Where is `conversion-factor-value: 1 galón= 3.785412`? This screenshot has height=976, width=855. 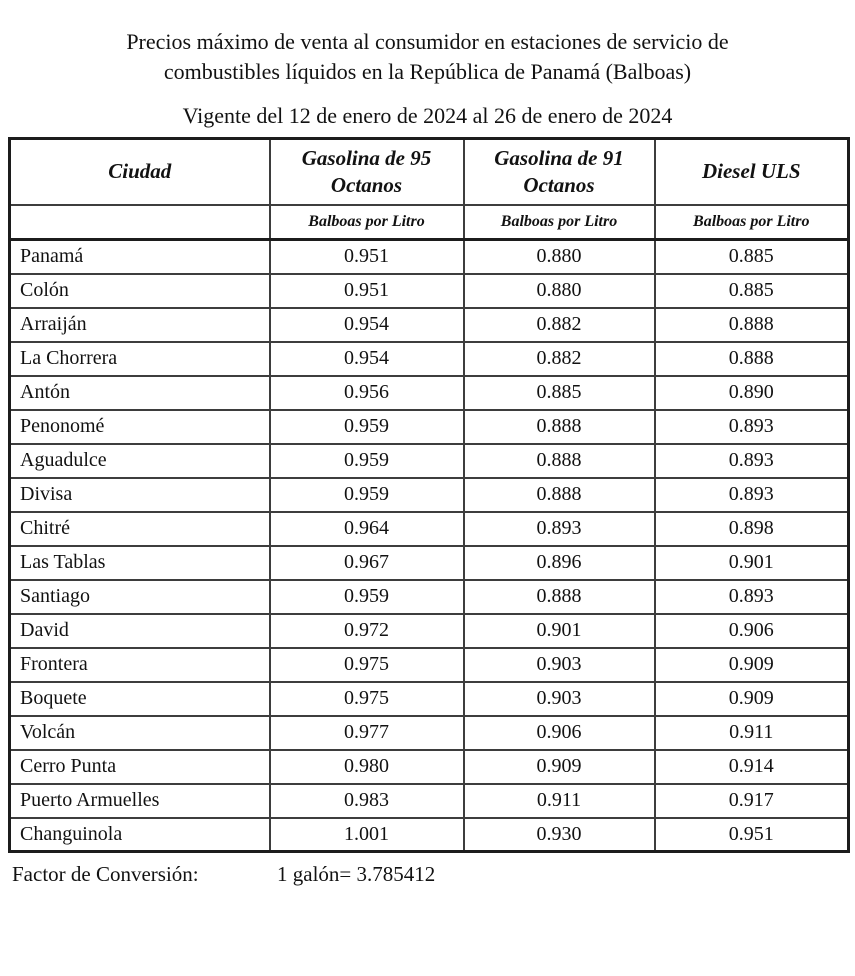 conversion-factor-value: 1 galón= 3.785412 is located at coordinates (356, 874).